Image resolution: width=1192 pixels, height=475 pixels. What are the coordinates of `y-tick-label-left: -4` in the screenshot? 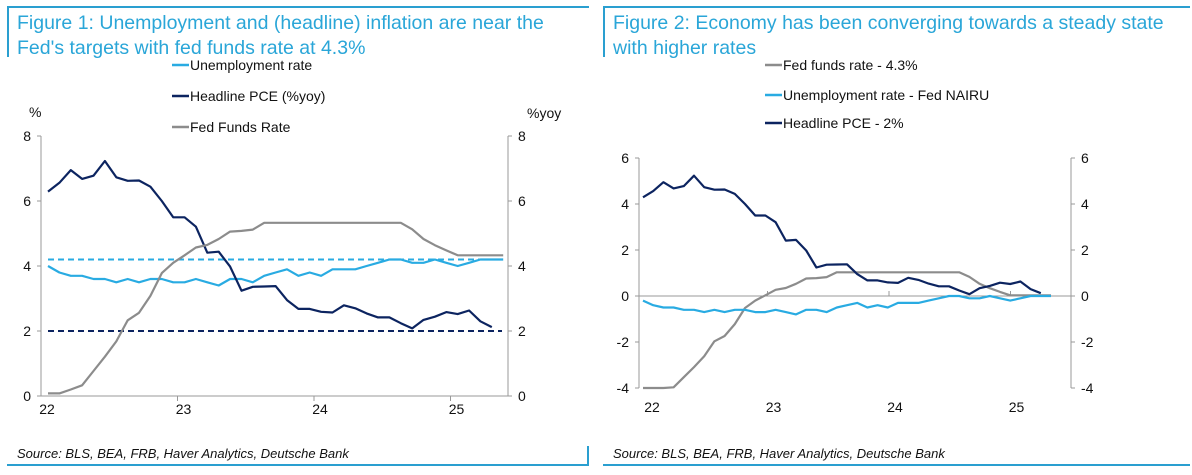 It's located at (623, 388).